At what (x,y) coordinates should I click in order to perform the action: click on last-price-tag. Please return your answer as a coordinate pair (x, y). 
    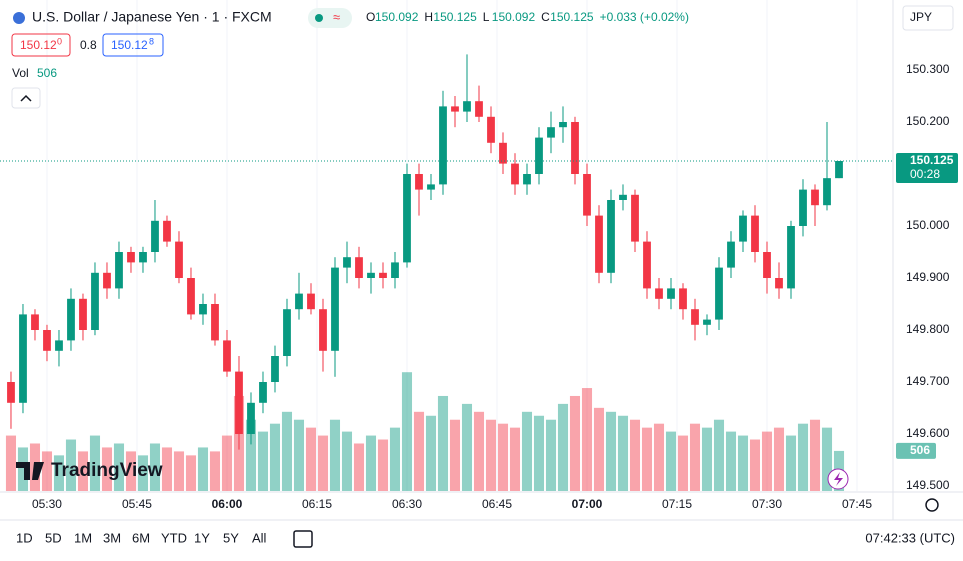
    Looking at the image, I should click on (927, 167).